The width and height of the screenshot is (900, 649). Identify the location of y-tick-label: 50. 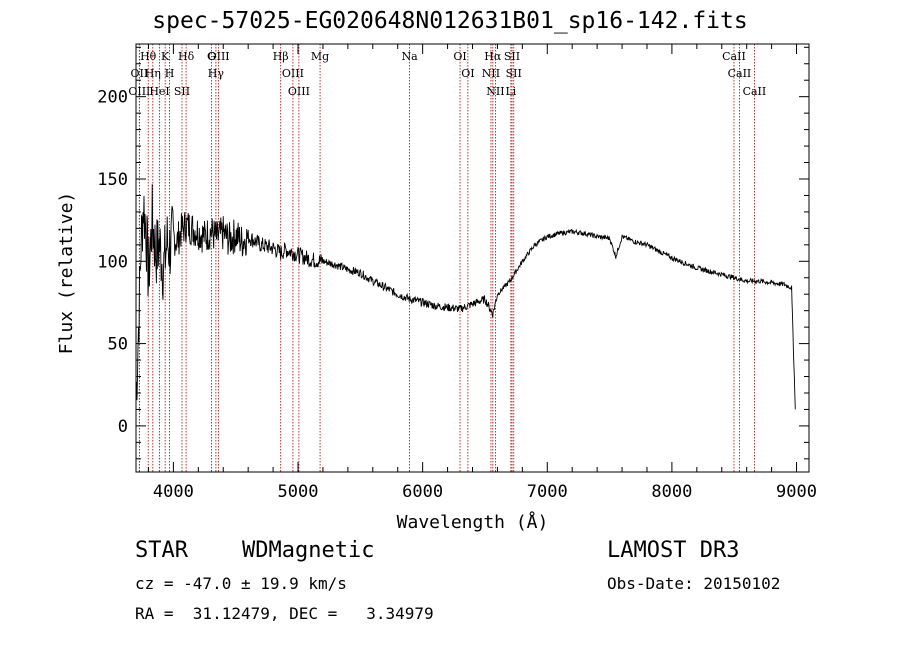
(118, 345).